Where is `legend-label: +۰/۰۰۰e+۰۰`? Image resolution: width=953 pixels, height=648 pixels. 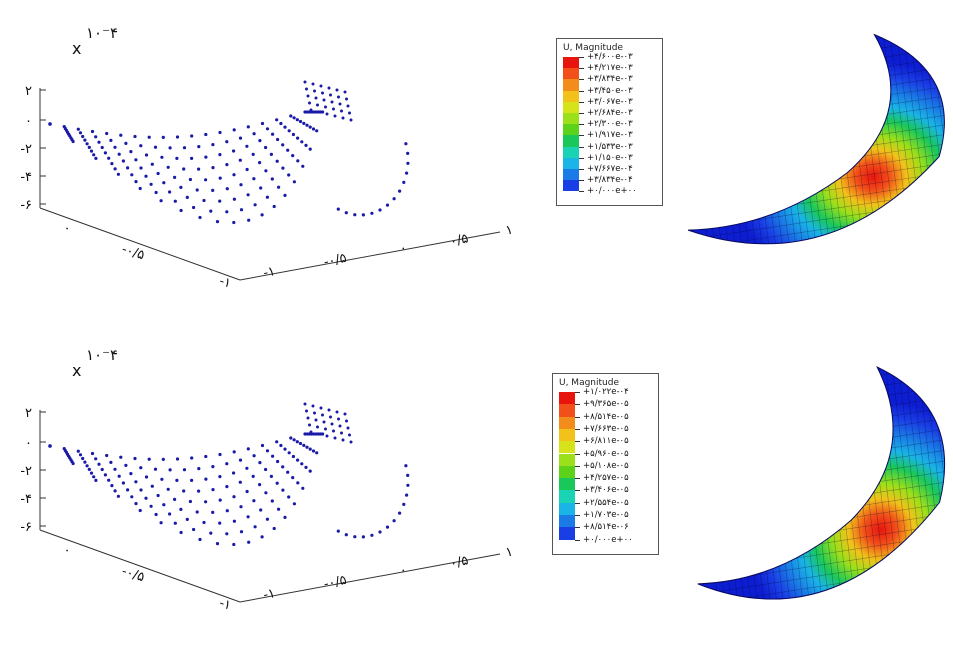 legend-label: +۰/۰۰۰e+۰۰ is located at coordinates (608, 539).